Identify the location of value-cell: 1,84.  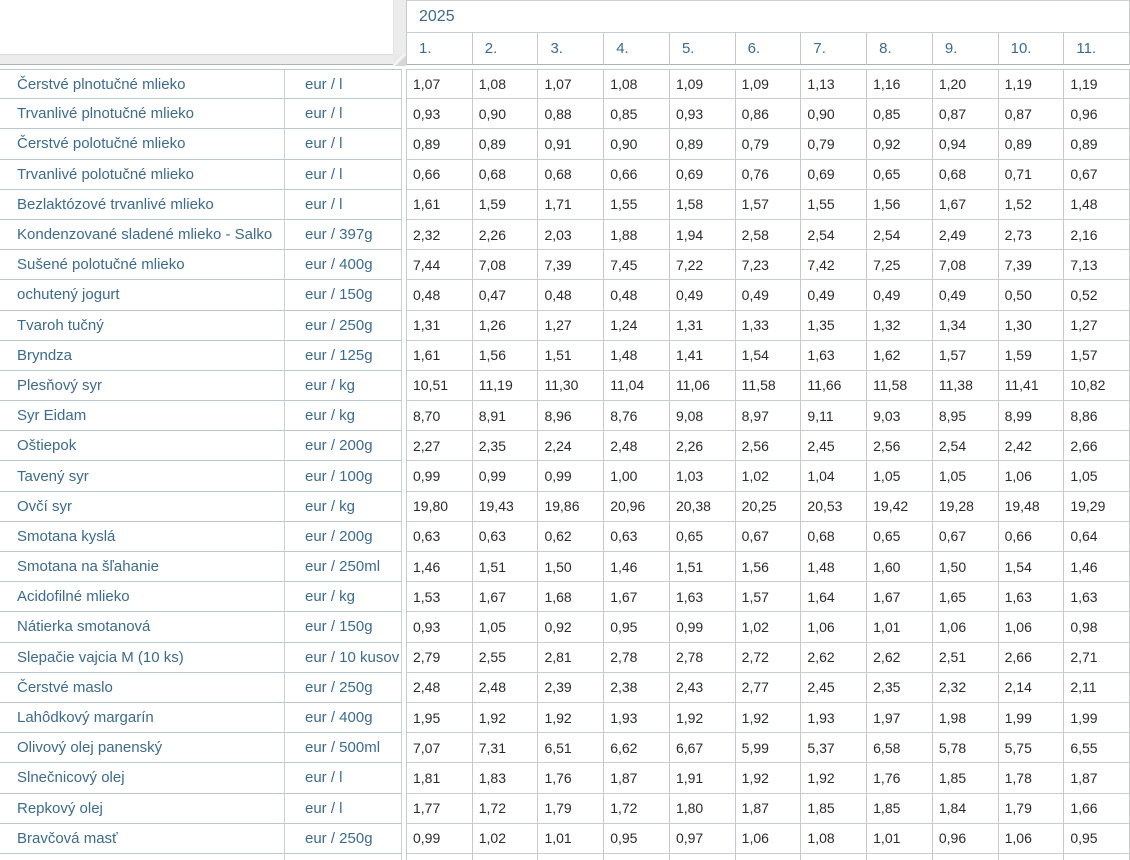
(965, 808).